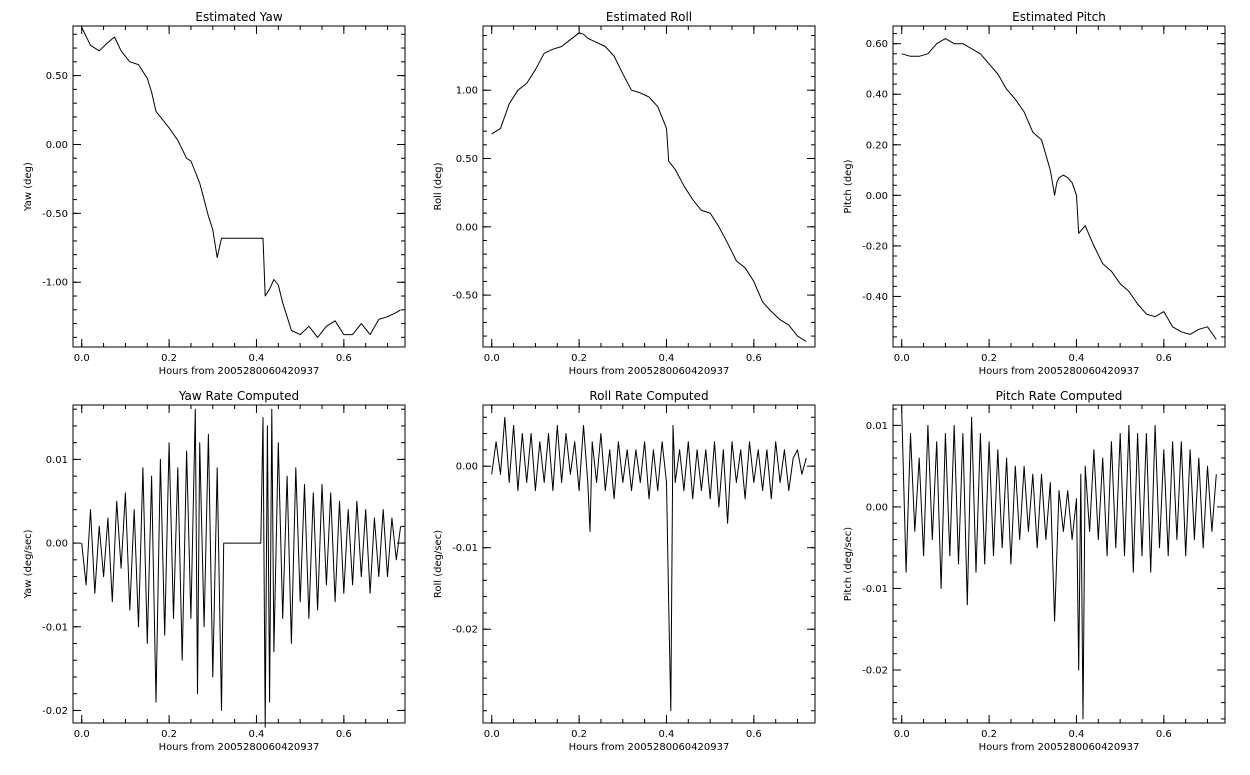 This screenshot has height=775, width=1250. Describe the element at coordinates (465, 296) in the screenshot. I see `roll-y-tick-label: -0.50` at that location.